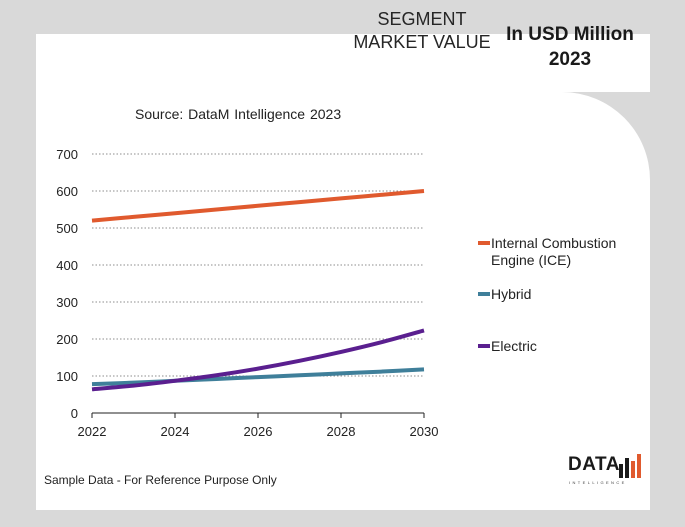 This screenshot has height=527, width=685. I want to click on logo-subtitle: INTELLIGENCE, so click(598, 482).